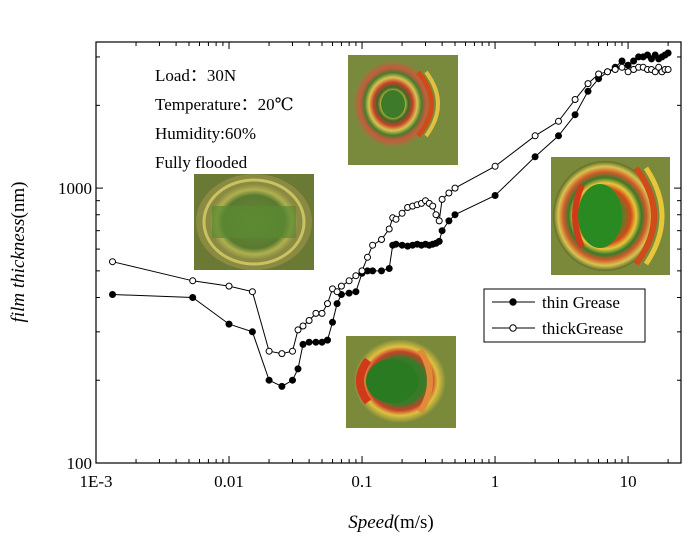  What do you see at coordinates (229, 481) in the screenshot?
I see `x-tick-label: 0.01` at bounding box center [229, 481].